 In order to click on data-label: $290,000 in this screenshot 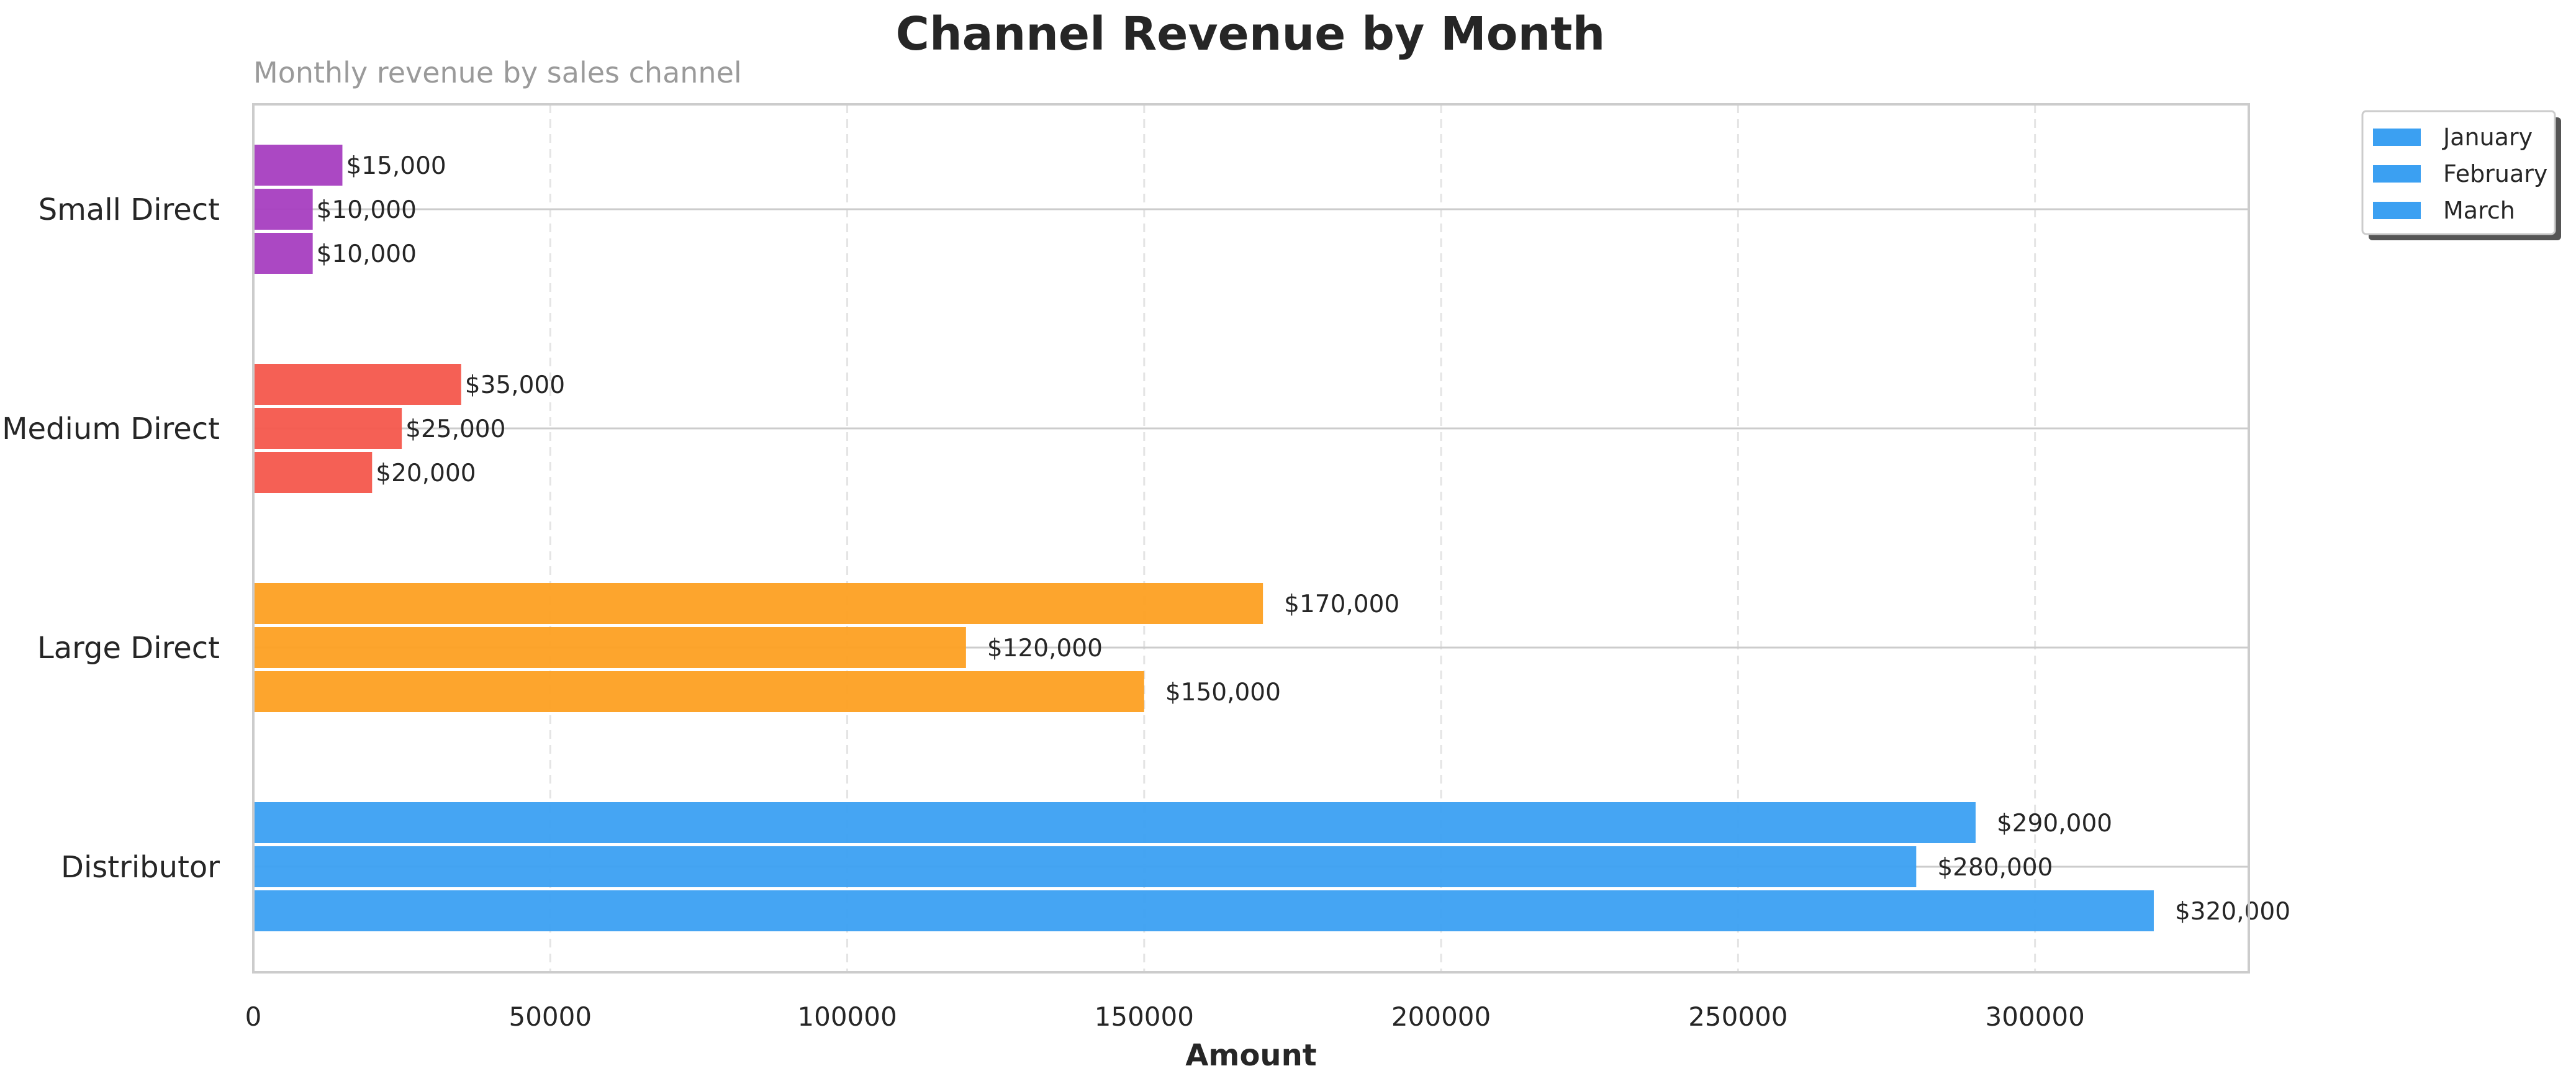, I will do `click(2054, 824)`.